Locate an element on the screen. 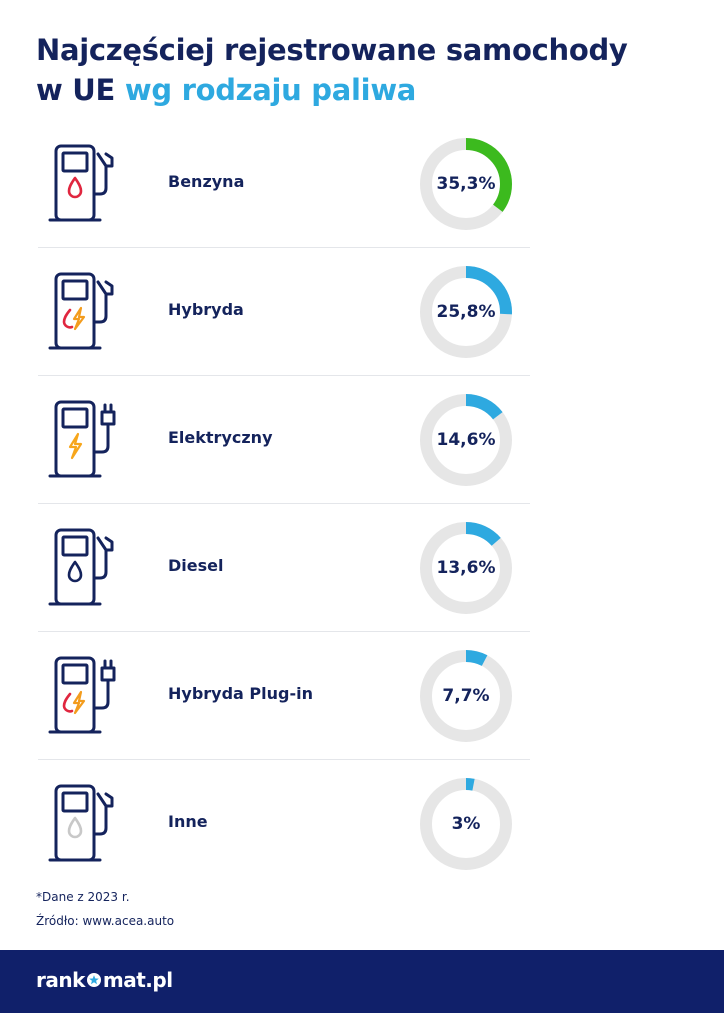 The image size is (724, 1013). star-o-icon is located at coordinates (93, 980).